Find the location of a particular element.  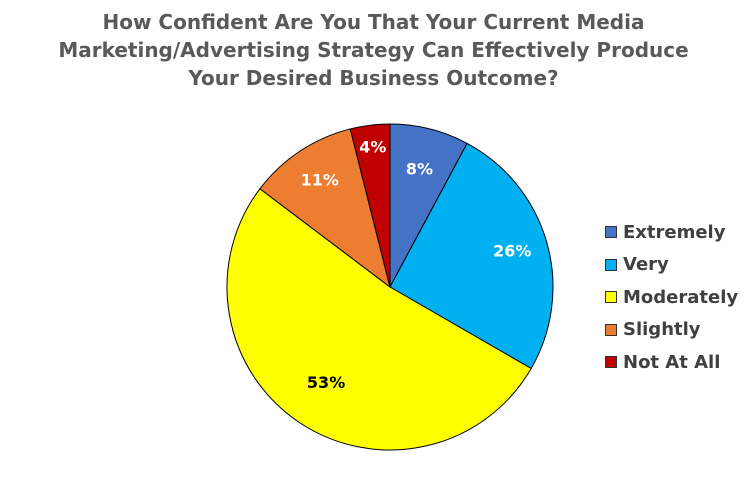

legend-label: Extremely is located at coordinates (674, 232).